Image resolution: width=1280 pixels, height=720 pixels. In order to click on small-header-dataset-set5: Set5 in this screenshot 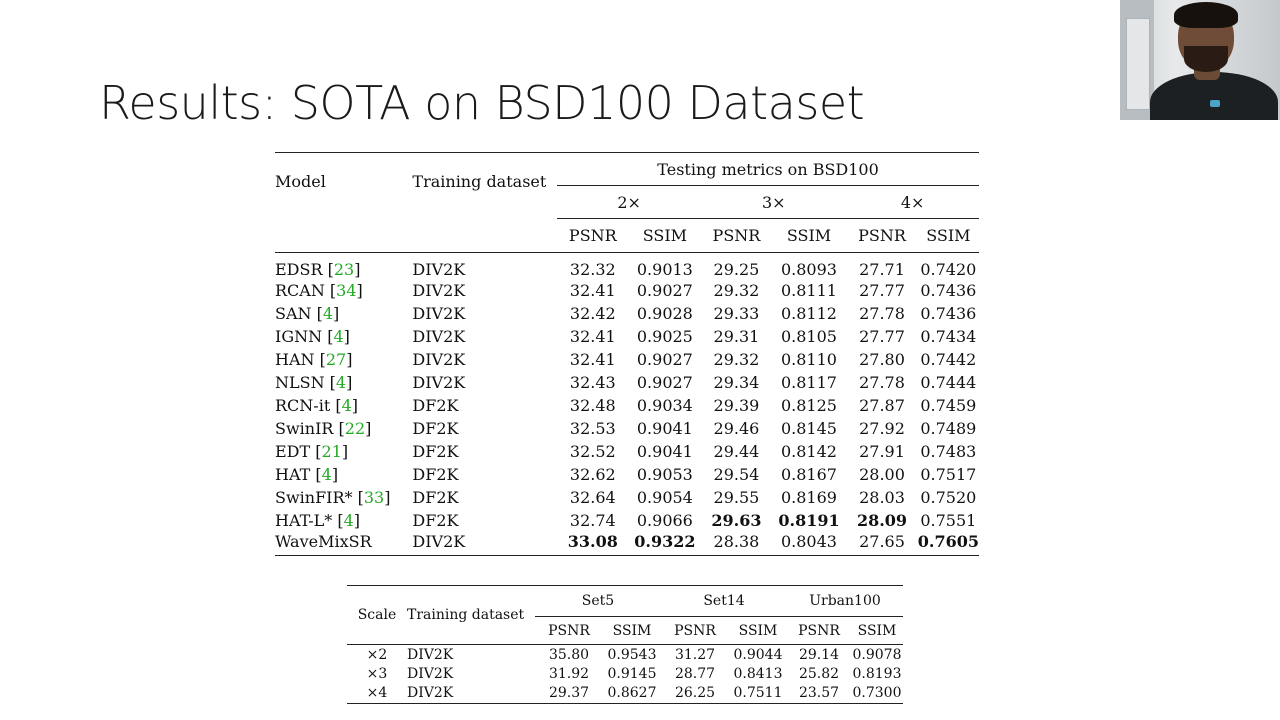, I will do `click(598, 601)`.